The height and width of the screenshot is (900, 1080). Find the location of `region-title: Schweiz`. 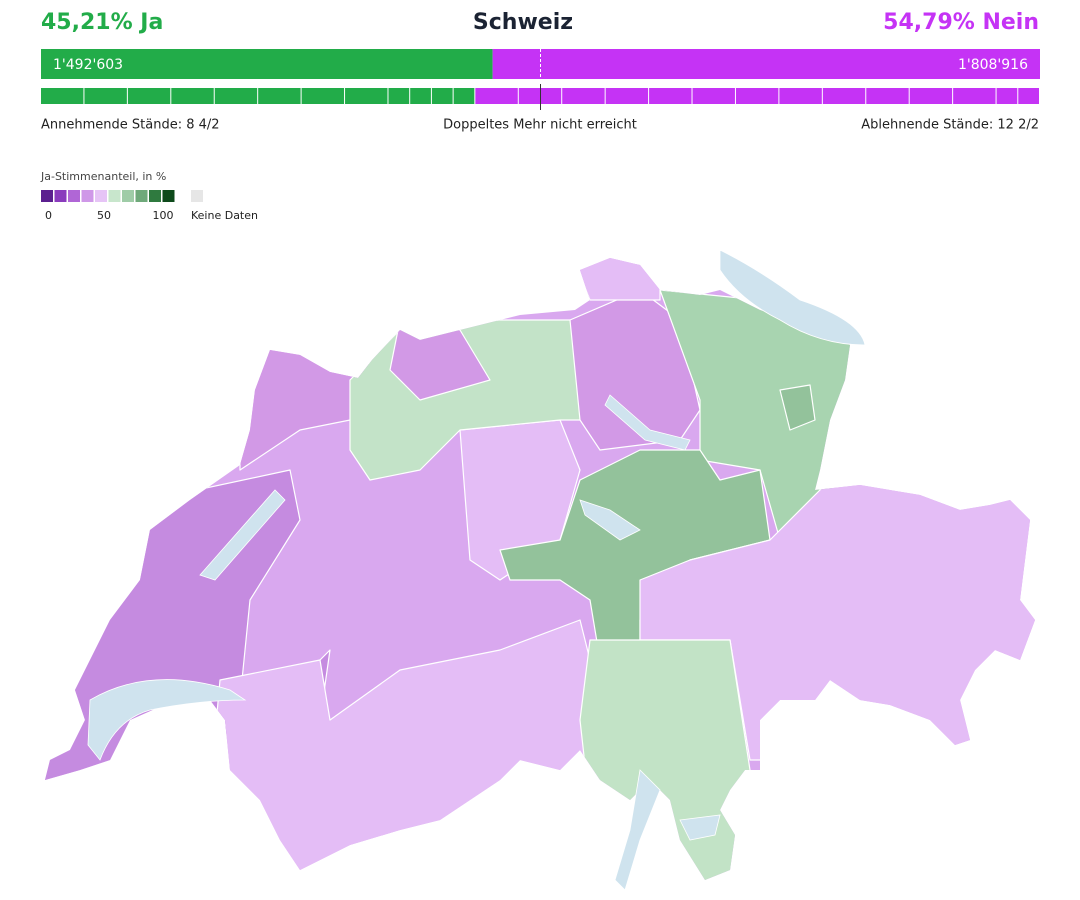

region-title: Schweiz is located at coordinates (523, 22).